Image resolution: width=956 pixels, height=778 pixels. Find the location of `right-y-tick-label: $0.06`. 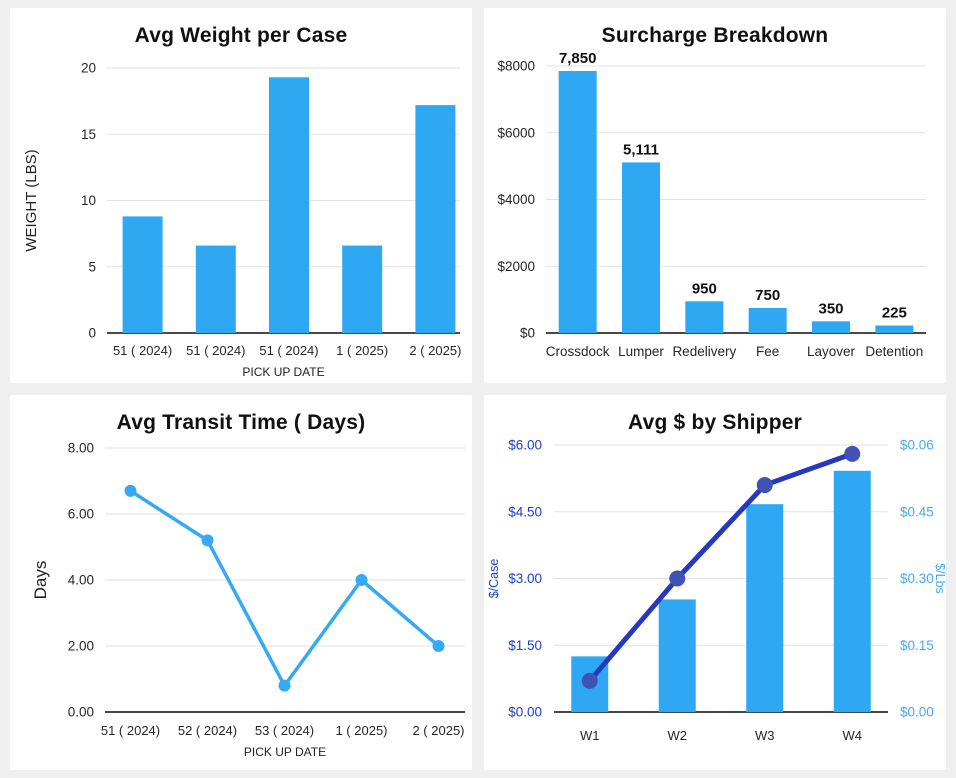

right-y-tick-label: $0.06 is located at coordinates (917, 445).